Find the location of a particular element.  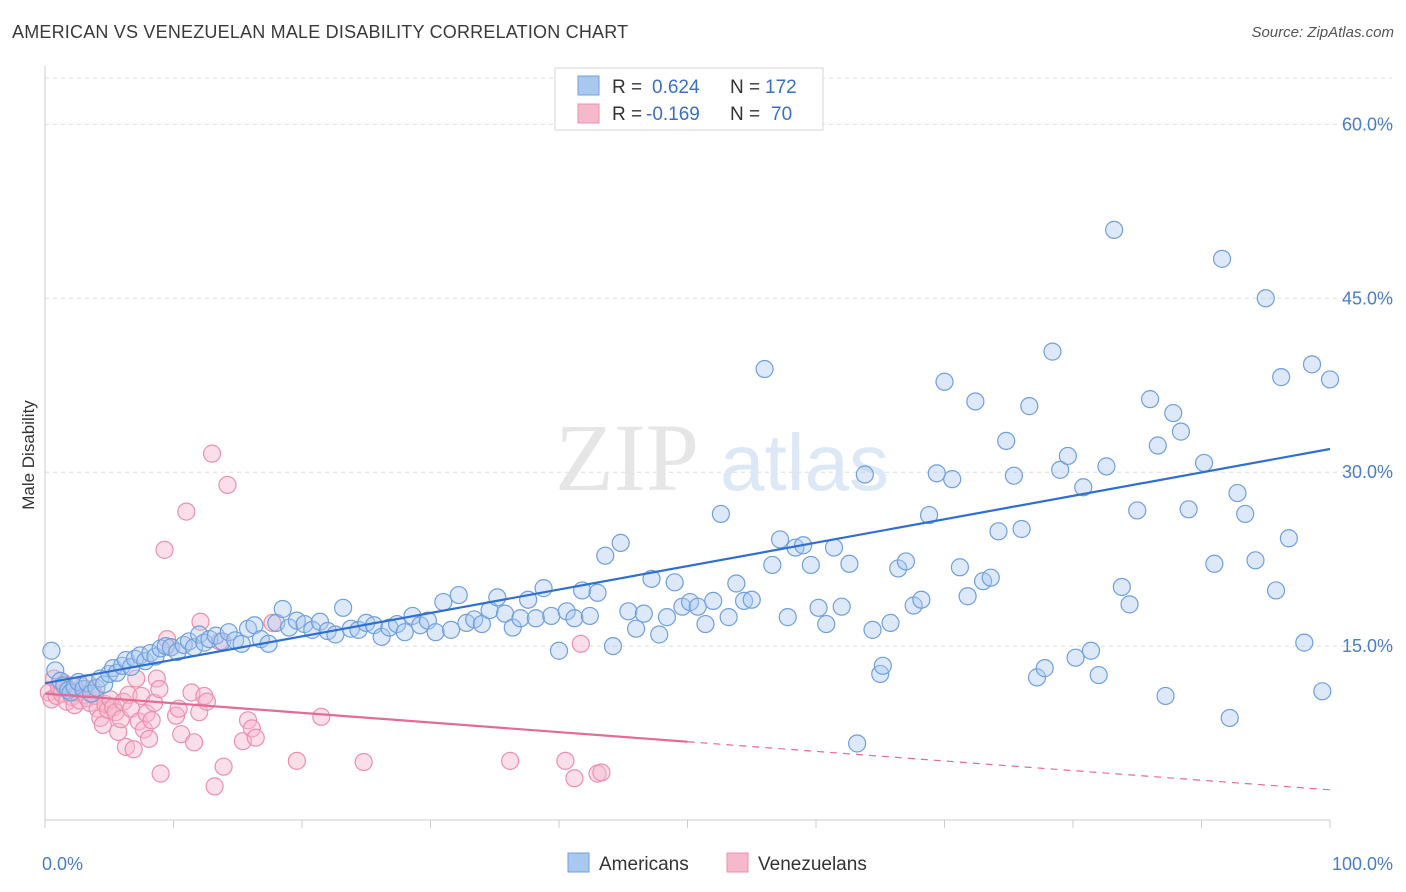

y-tick-label: 60.0% is located at coordinates (1367, 124).